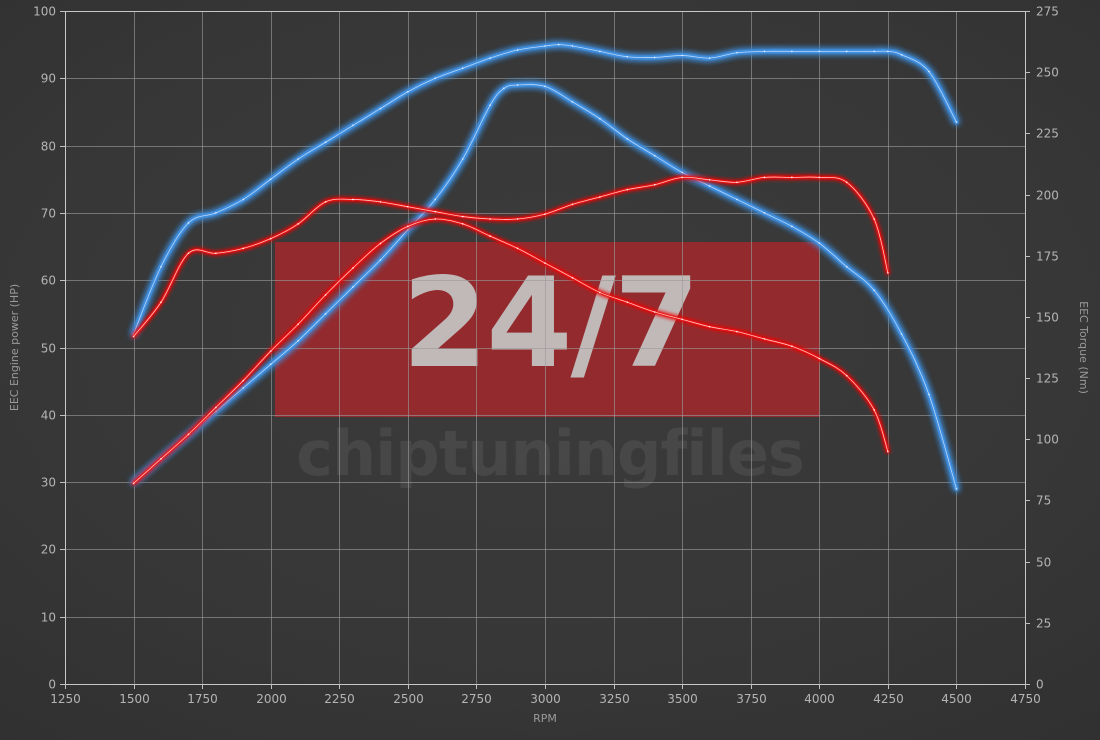 The width and height of the screenshot is (1100, 740). I want to click on watermark-chiptuningfiles-text: chiptuningfiles, so click(550, 453).